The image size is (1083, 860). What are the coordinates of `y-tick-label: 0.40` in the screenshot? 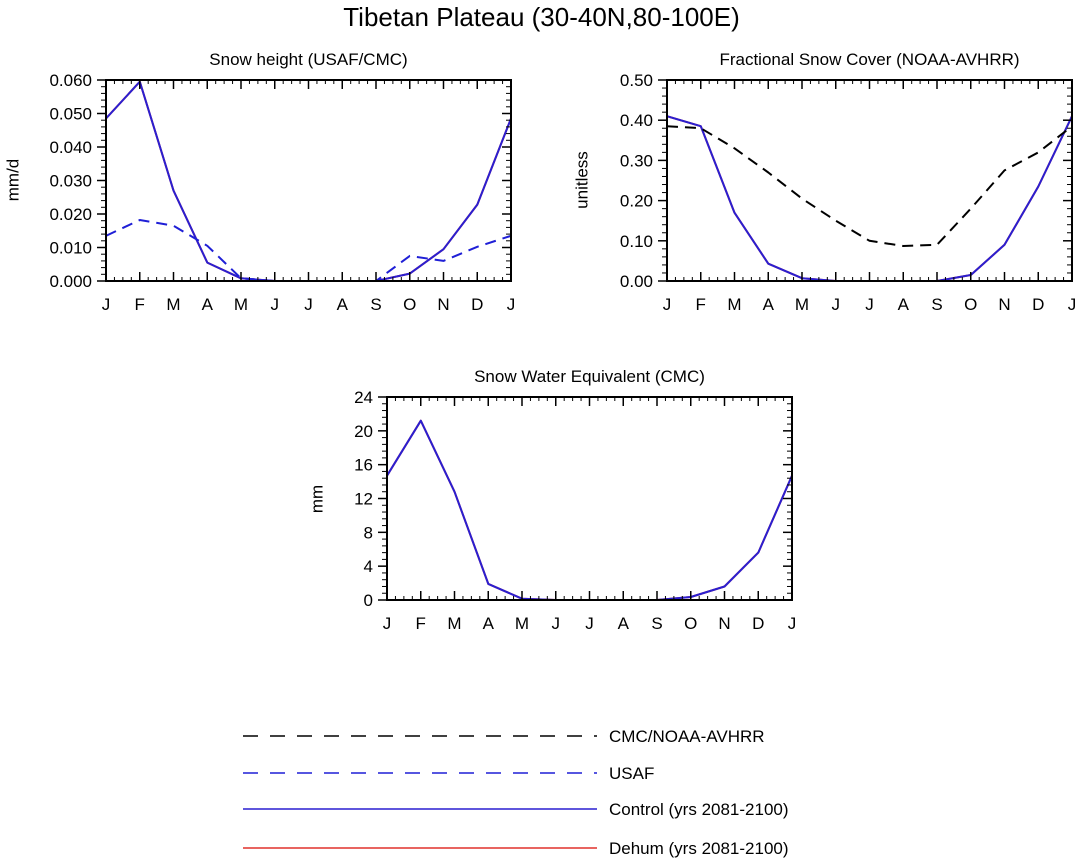 It's located at (636, 120).